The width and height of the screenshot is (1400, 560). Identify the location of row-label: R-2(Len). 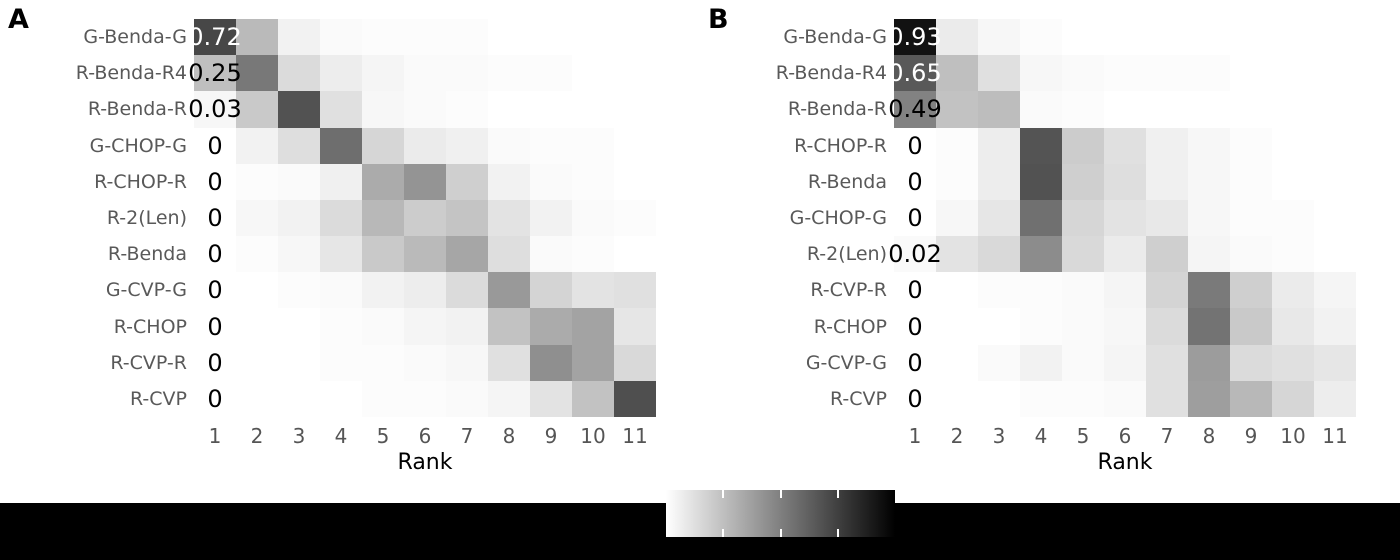
(146, 217).